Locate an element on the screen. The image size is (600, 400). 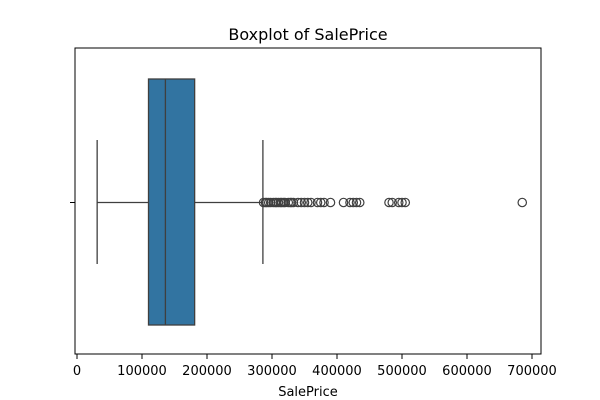
x-tick-label: 300000 is located at coordinates (272, 371).